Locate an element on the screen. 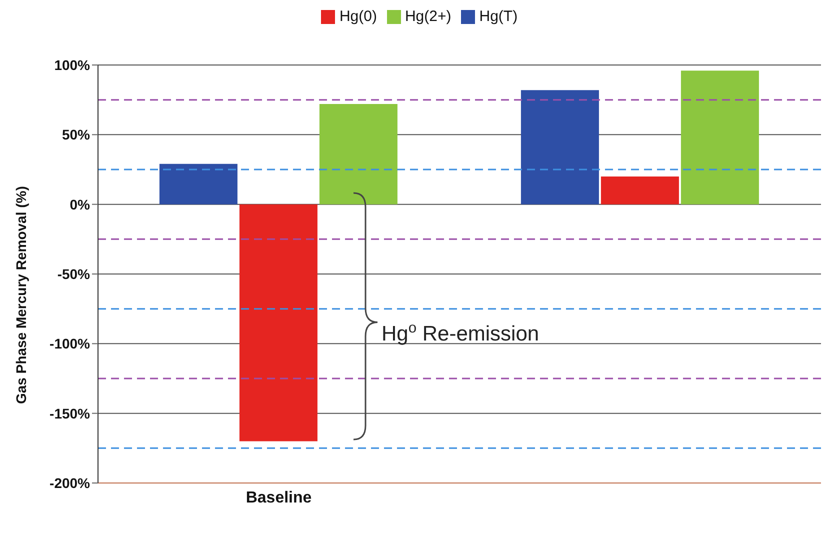  y-tick-label: 0% is located at coordinates (80, 204).